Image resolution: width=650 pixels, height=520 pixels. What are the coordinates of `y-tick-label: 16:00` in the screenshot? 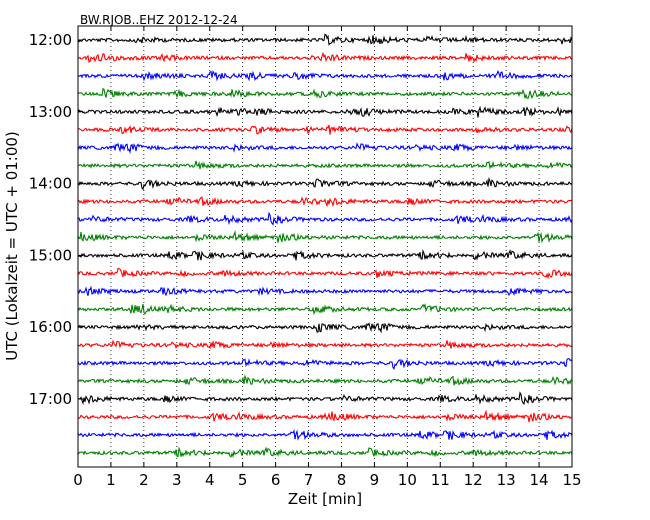 It's located at (50, 327).